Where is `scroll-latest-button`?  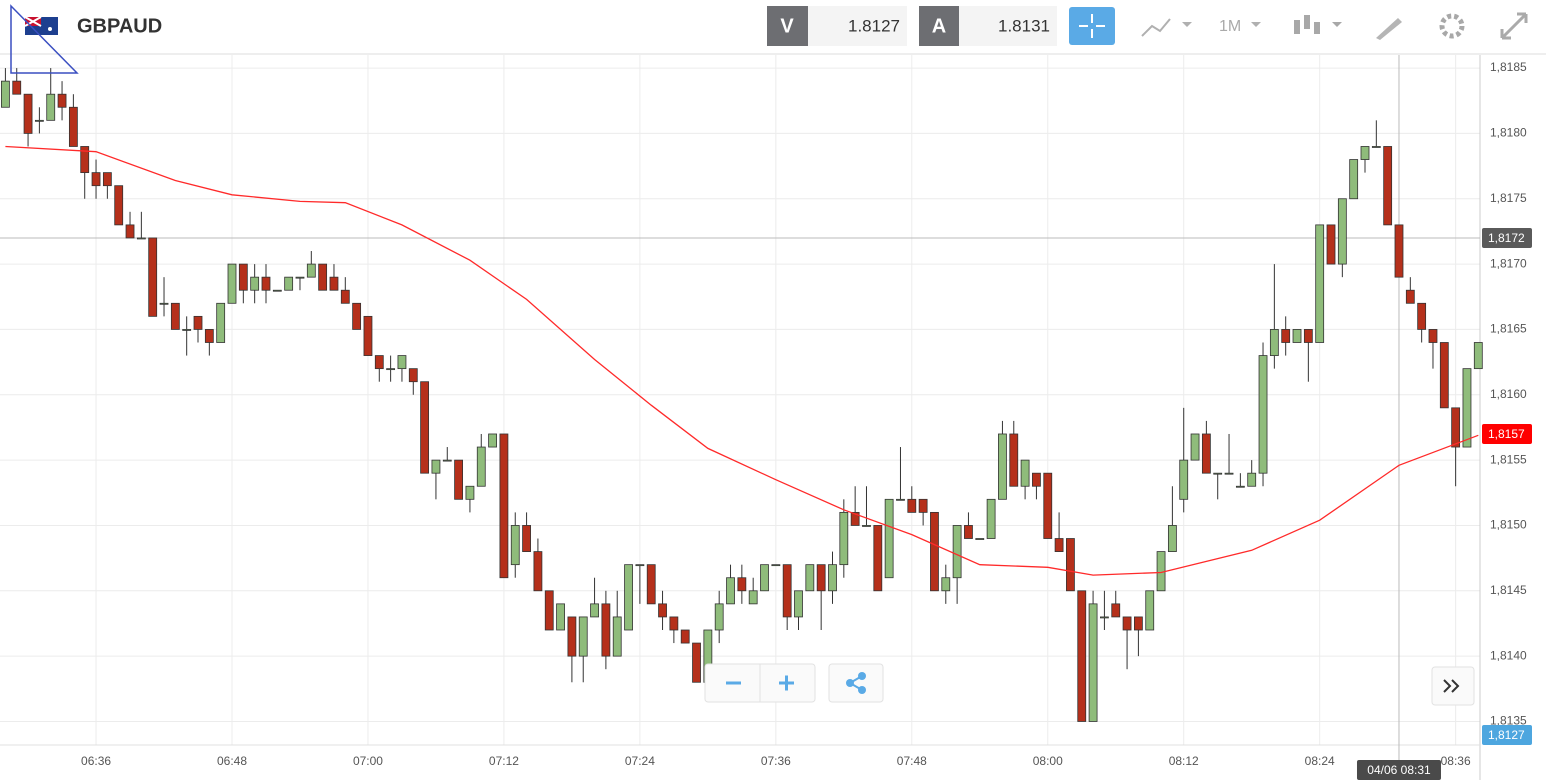
scroll-latest-button is located at coordinates (1453, 686).